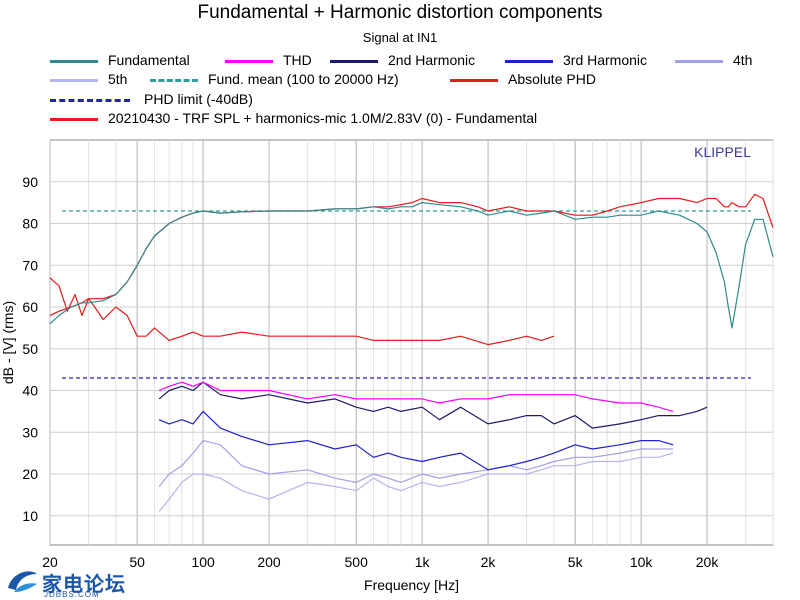 The image size is (800, 600). I want to click on legend-label: PHD limit (-40dB), so click(198, 99).